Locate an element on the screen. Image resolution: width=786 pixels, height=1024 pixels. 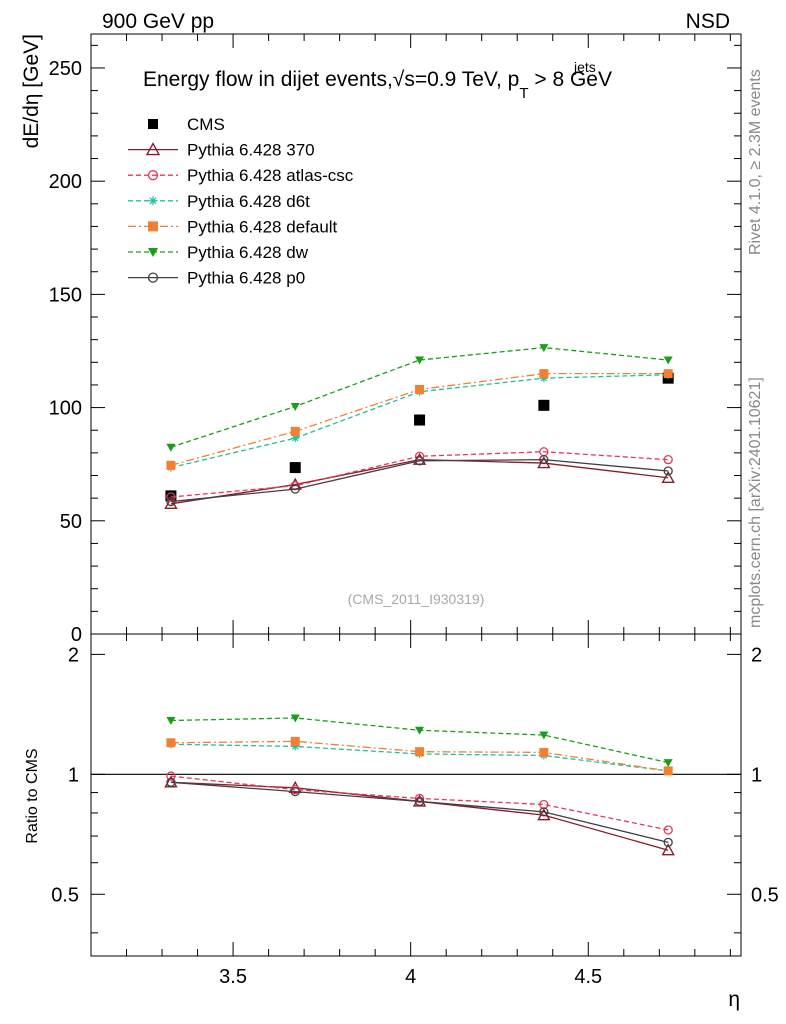
legend-label: Pythia 6.428 default is located at coordinates (262, 226).